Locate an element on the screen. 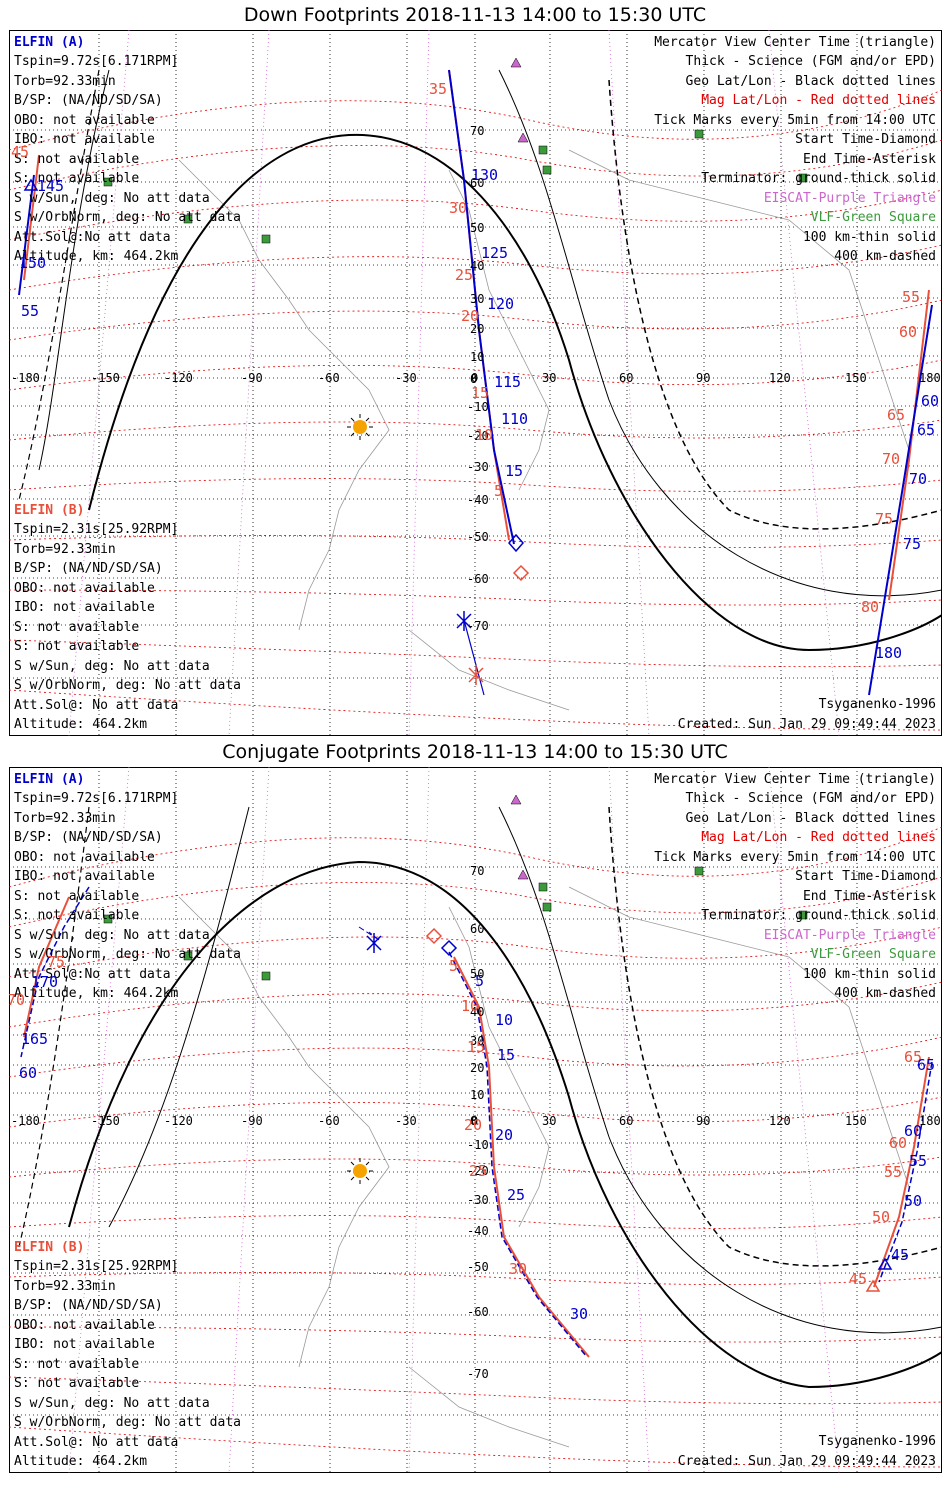 The width and height of the screenshot is (950, 1500). mag-label: 80 is located at coordinates (870, 607).